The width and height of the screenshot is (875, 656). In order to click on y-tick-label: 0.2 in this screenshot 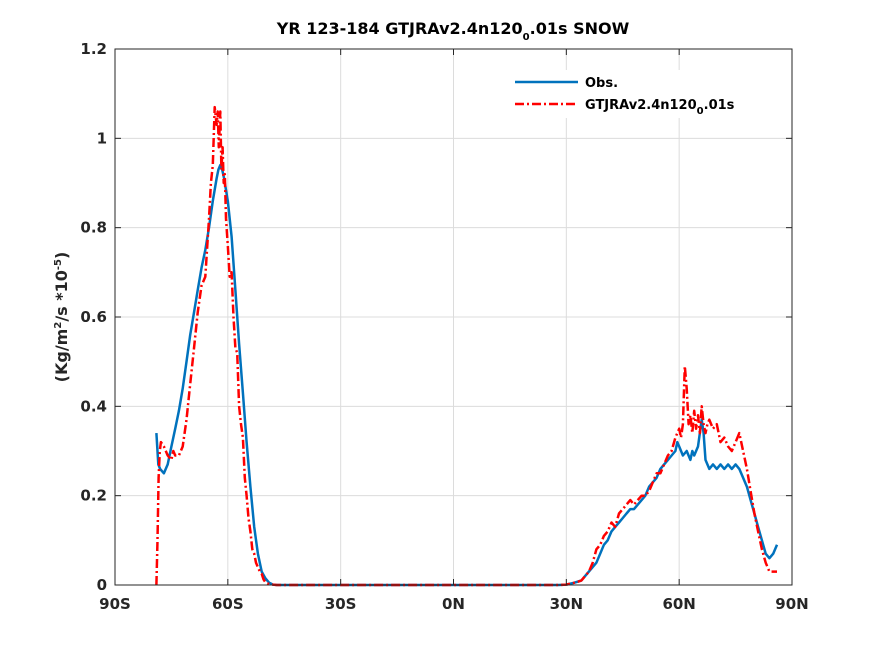, I will do `click(93, 496)`.